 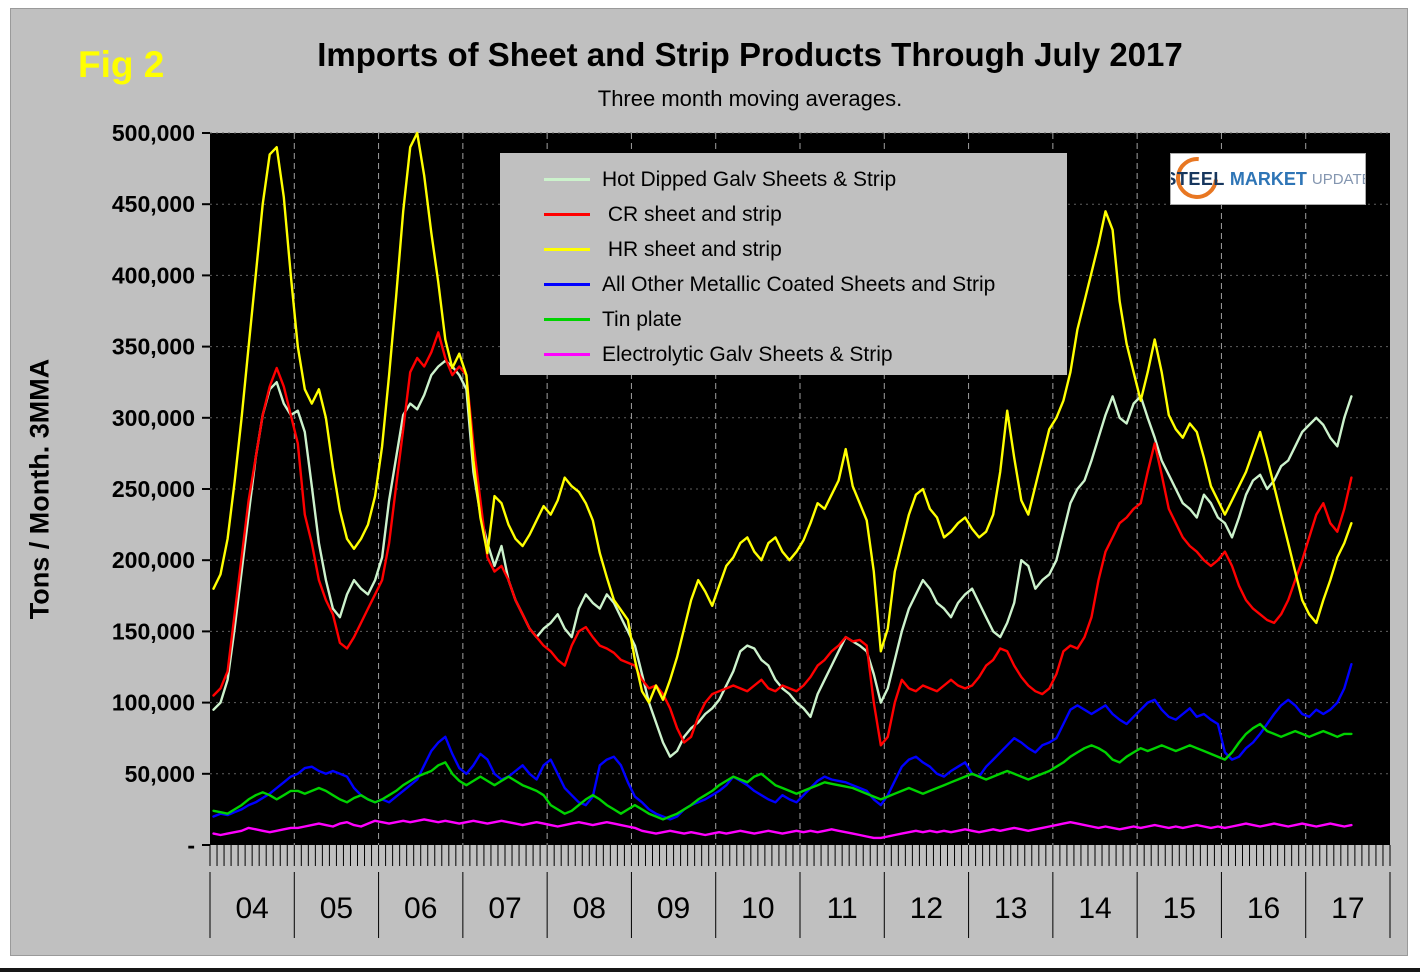 I want to click on smu-logo: STEEL MARKET UPDATE, so click(x=1268, y=179).